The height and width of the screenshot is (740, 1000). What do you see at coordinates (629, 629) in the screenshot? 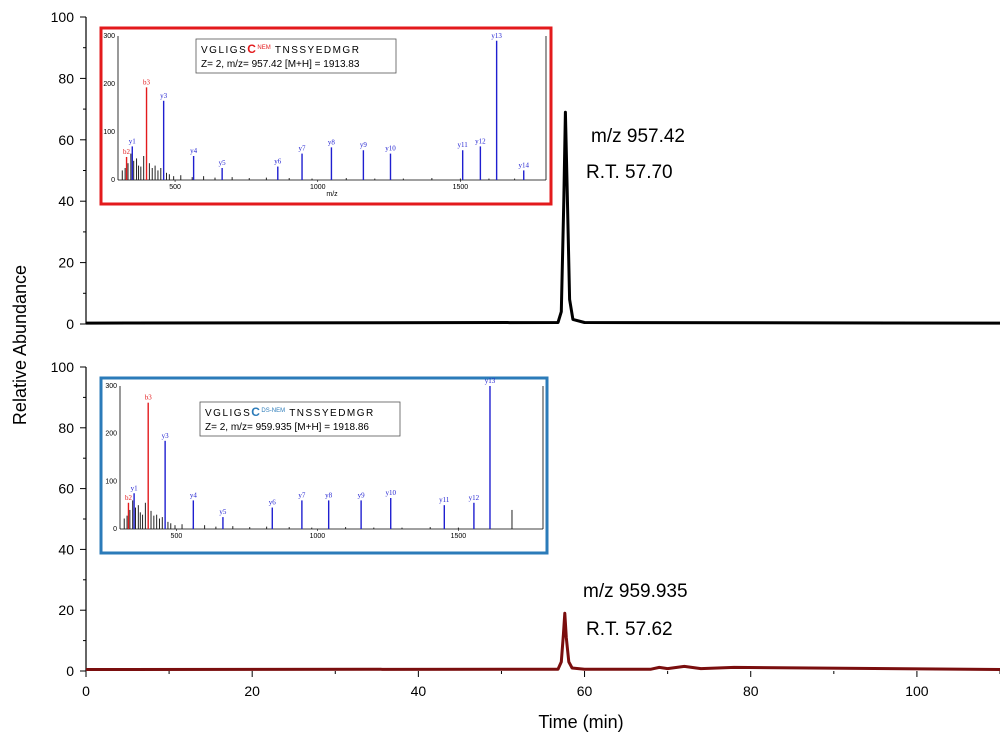
I see `bottom-annotation-rt: R.T. 57.62` at bounding box center [629, 629].